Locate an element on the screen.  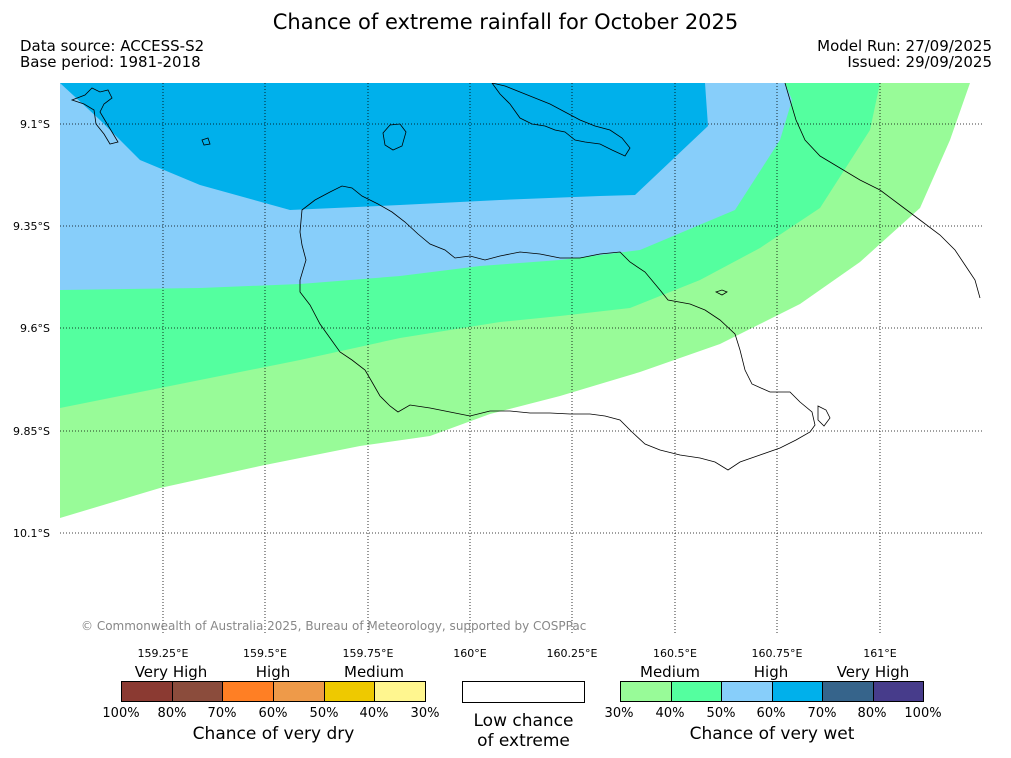
wet-colorbar is located at coordinates (772, 691).